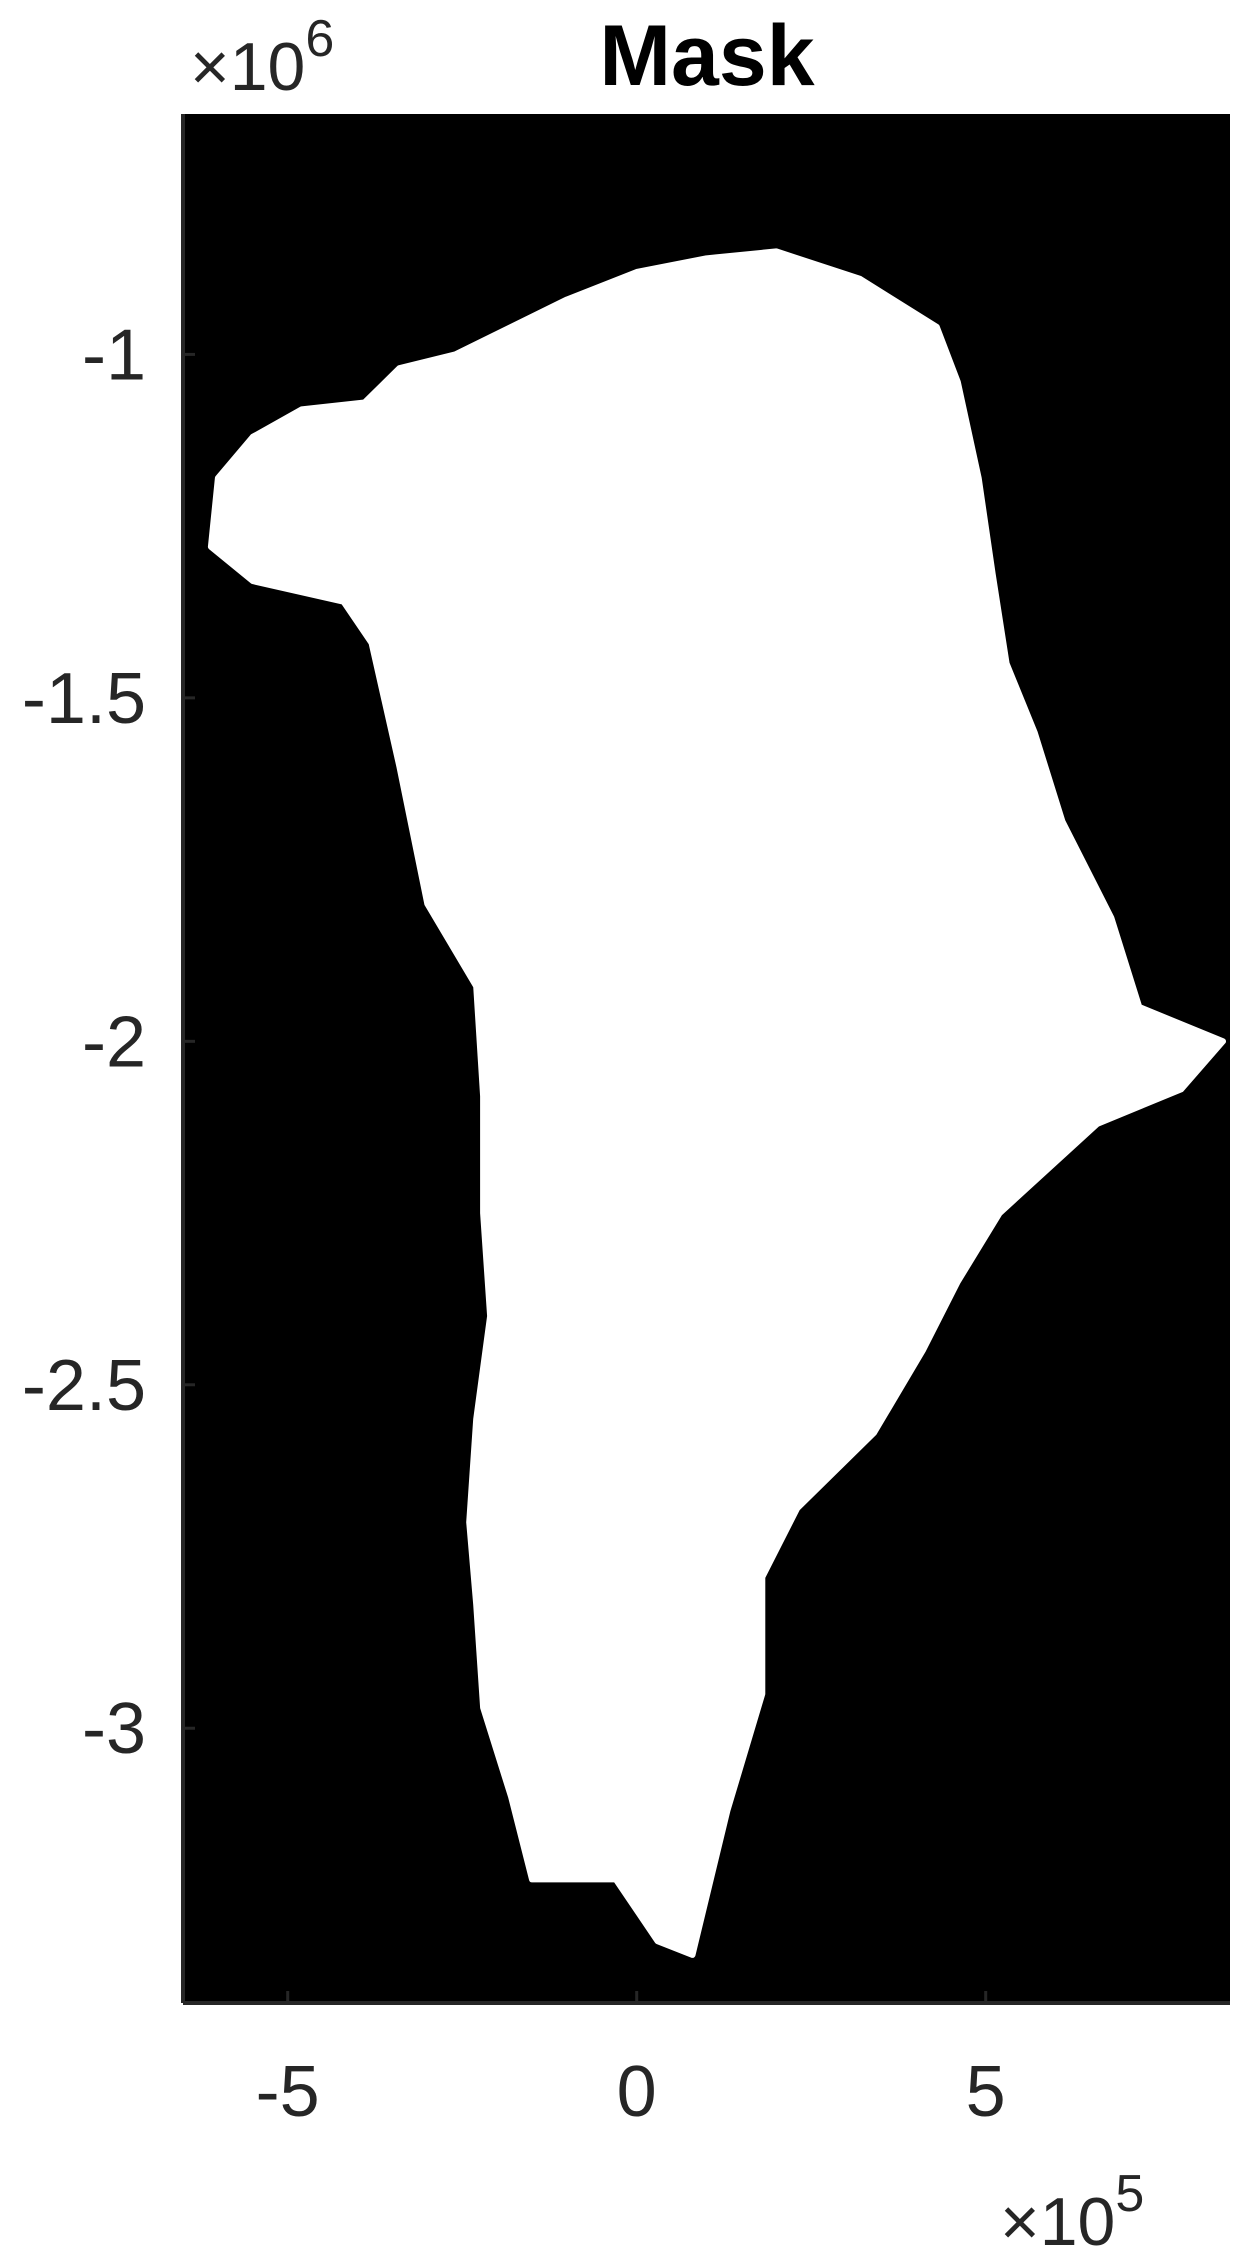  Describe the element at coordinates (986, 2092) in the screenshot. I see `x-tick-label: 5` at that location.